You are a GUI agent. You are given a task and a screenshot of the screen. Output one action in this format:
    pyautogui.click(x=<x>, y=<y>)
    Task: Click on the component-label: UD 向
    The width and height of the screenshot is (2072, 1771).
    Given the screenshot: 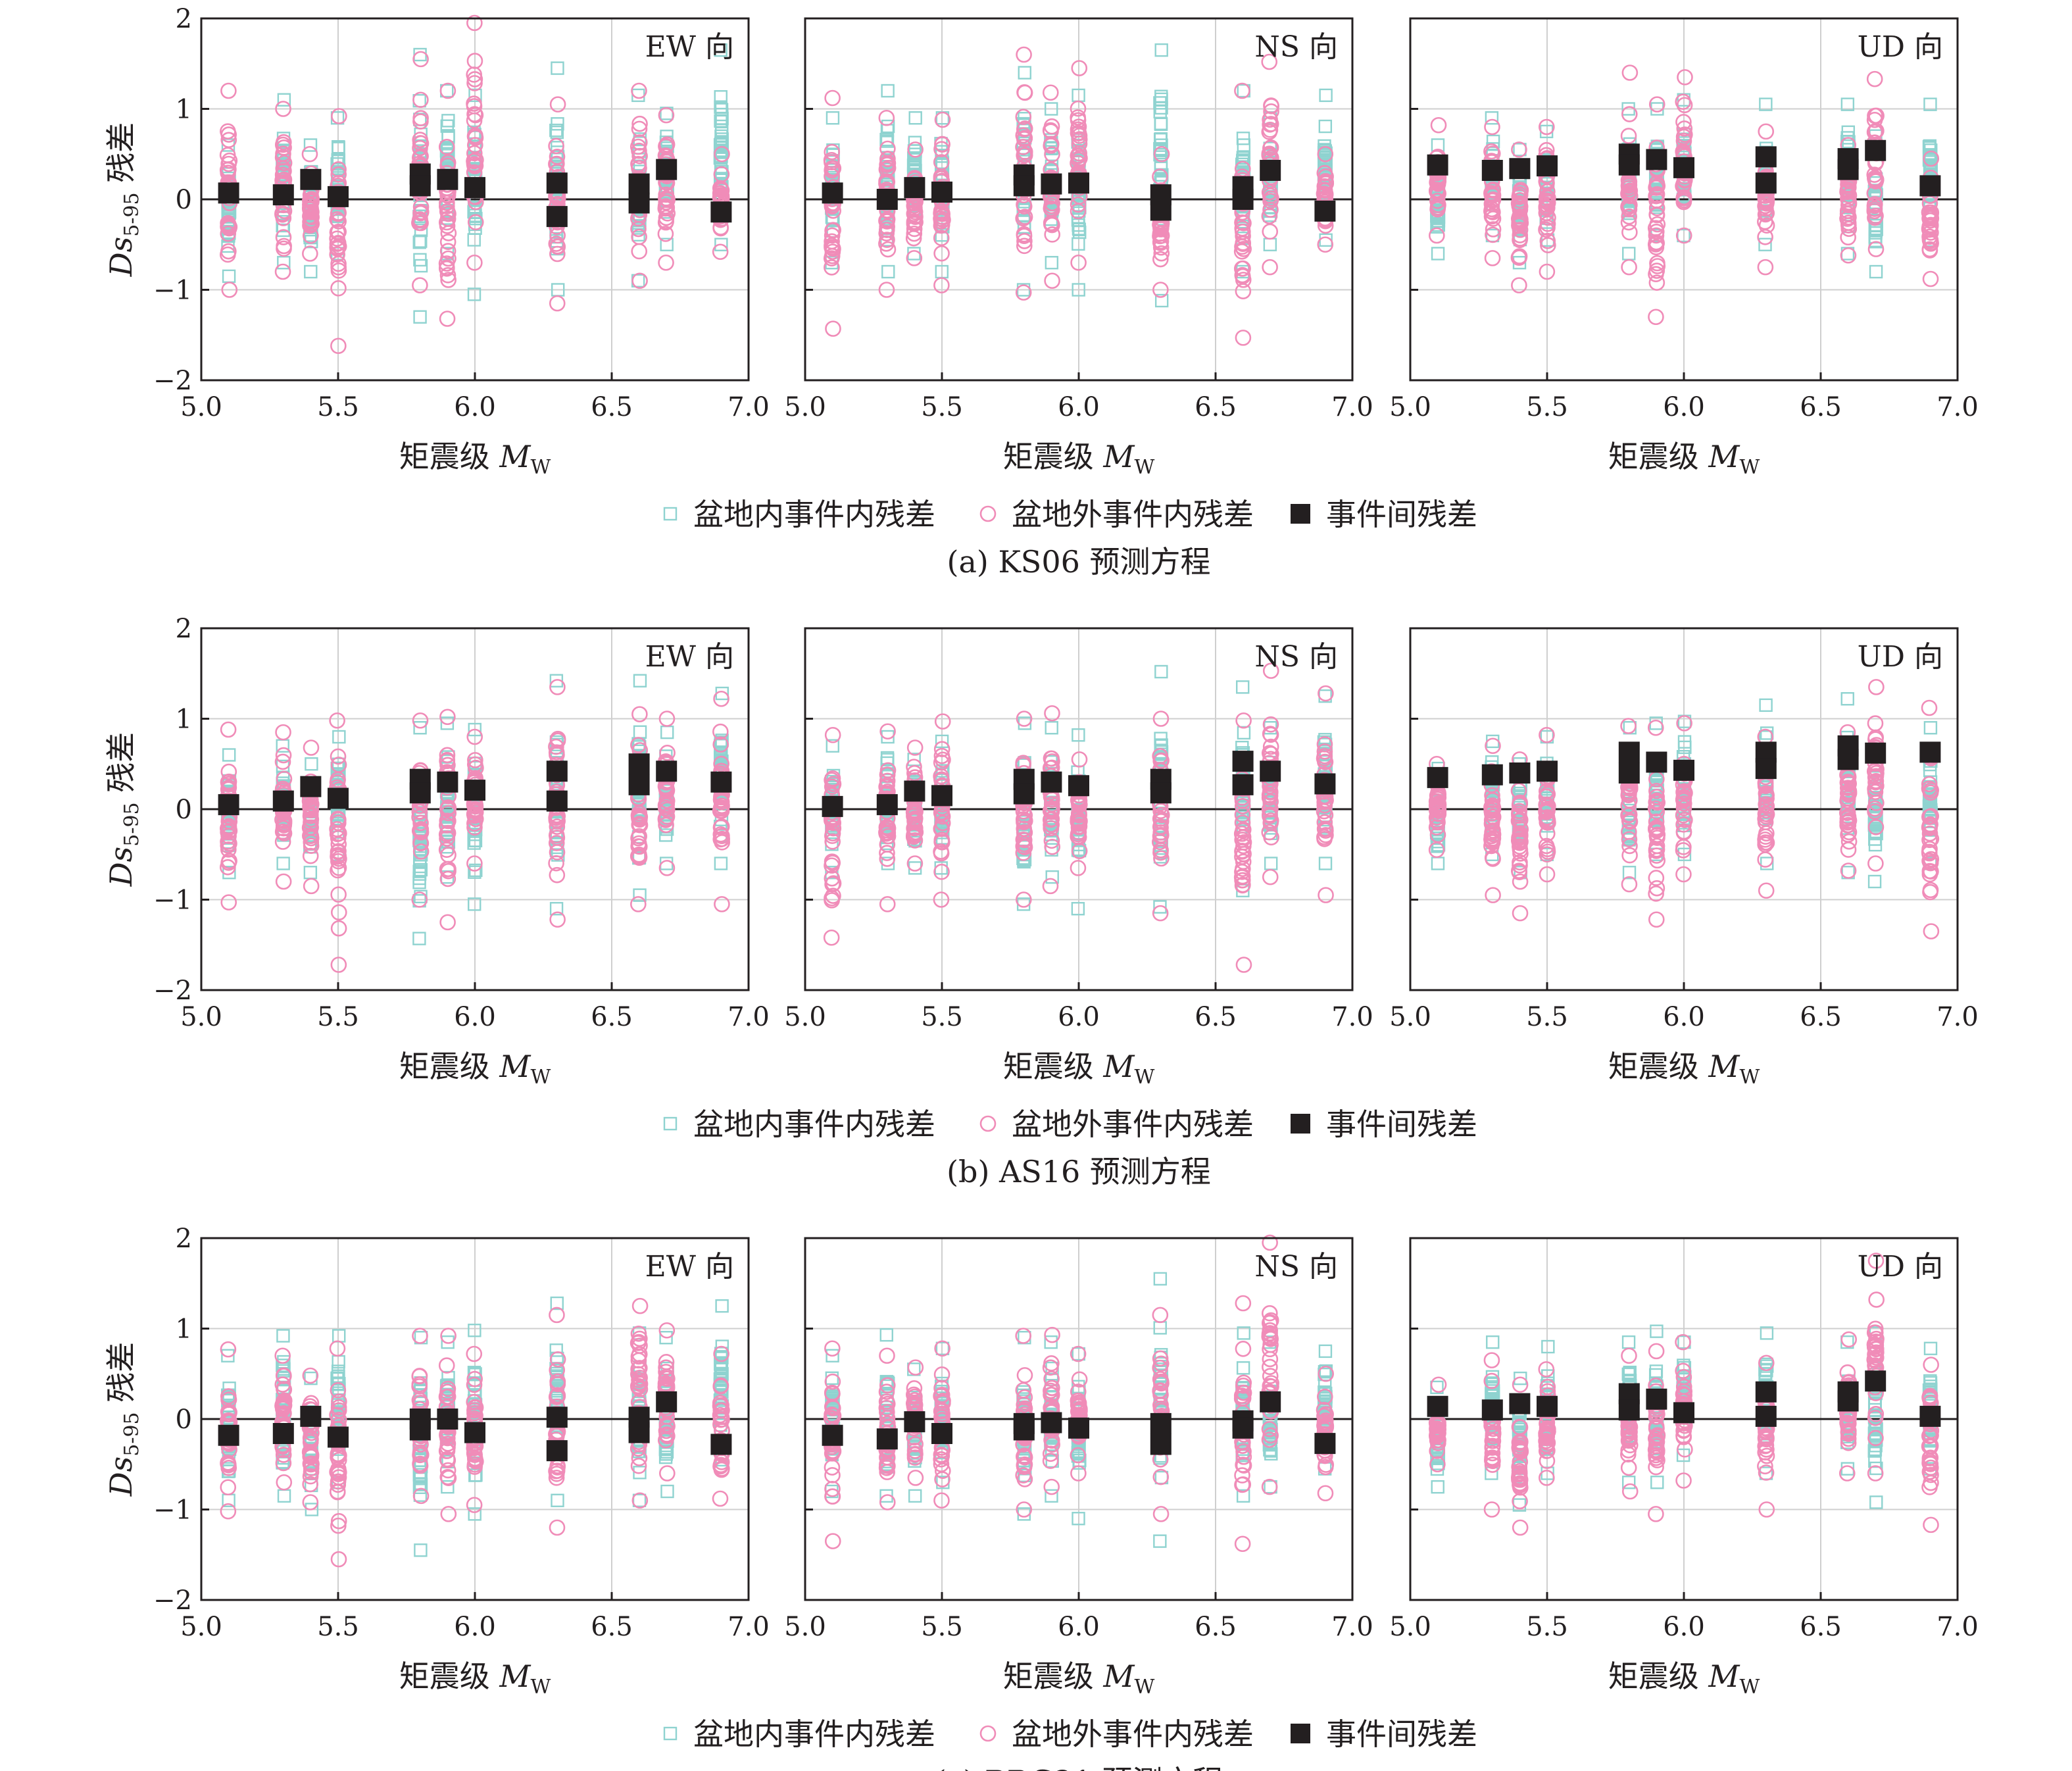 What is the action you would take?
    pyautogui.click(x=1900, y=47)
    